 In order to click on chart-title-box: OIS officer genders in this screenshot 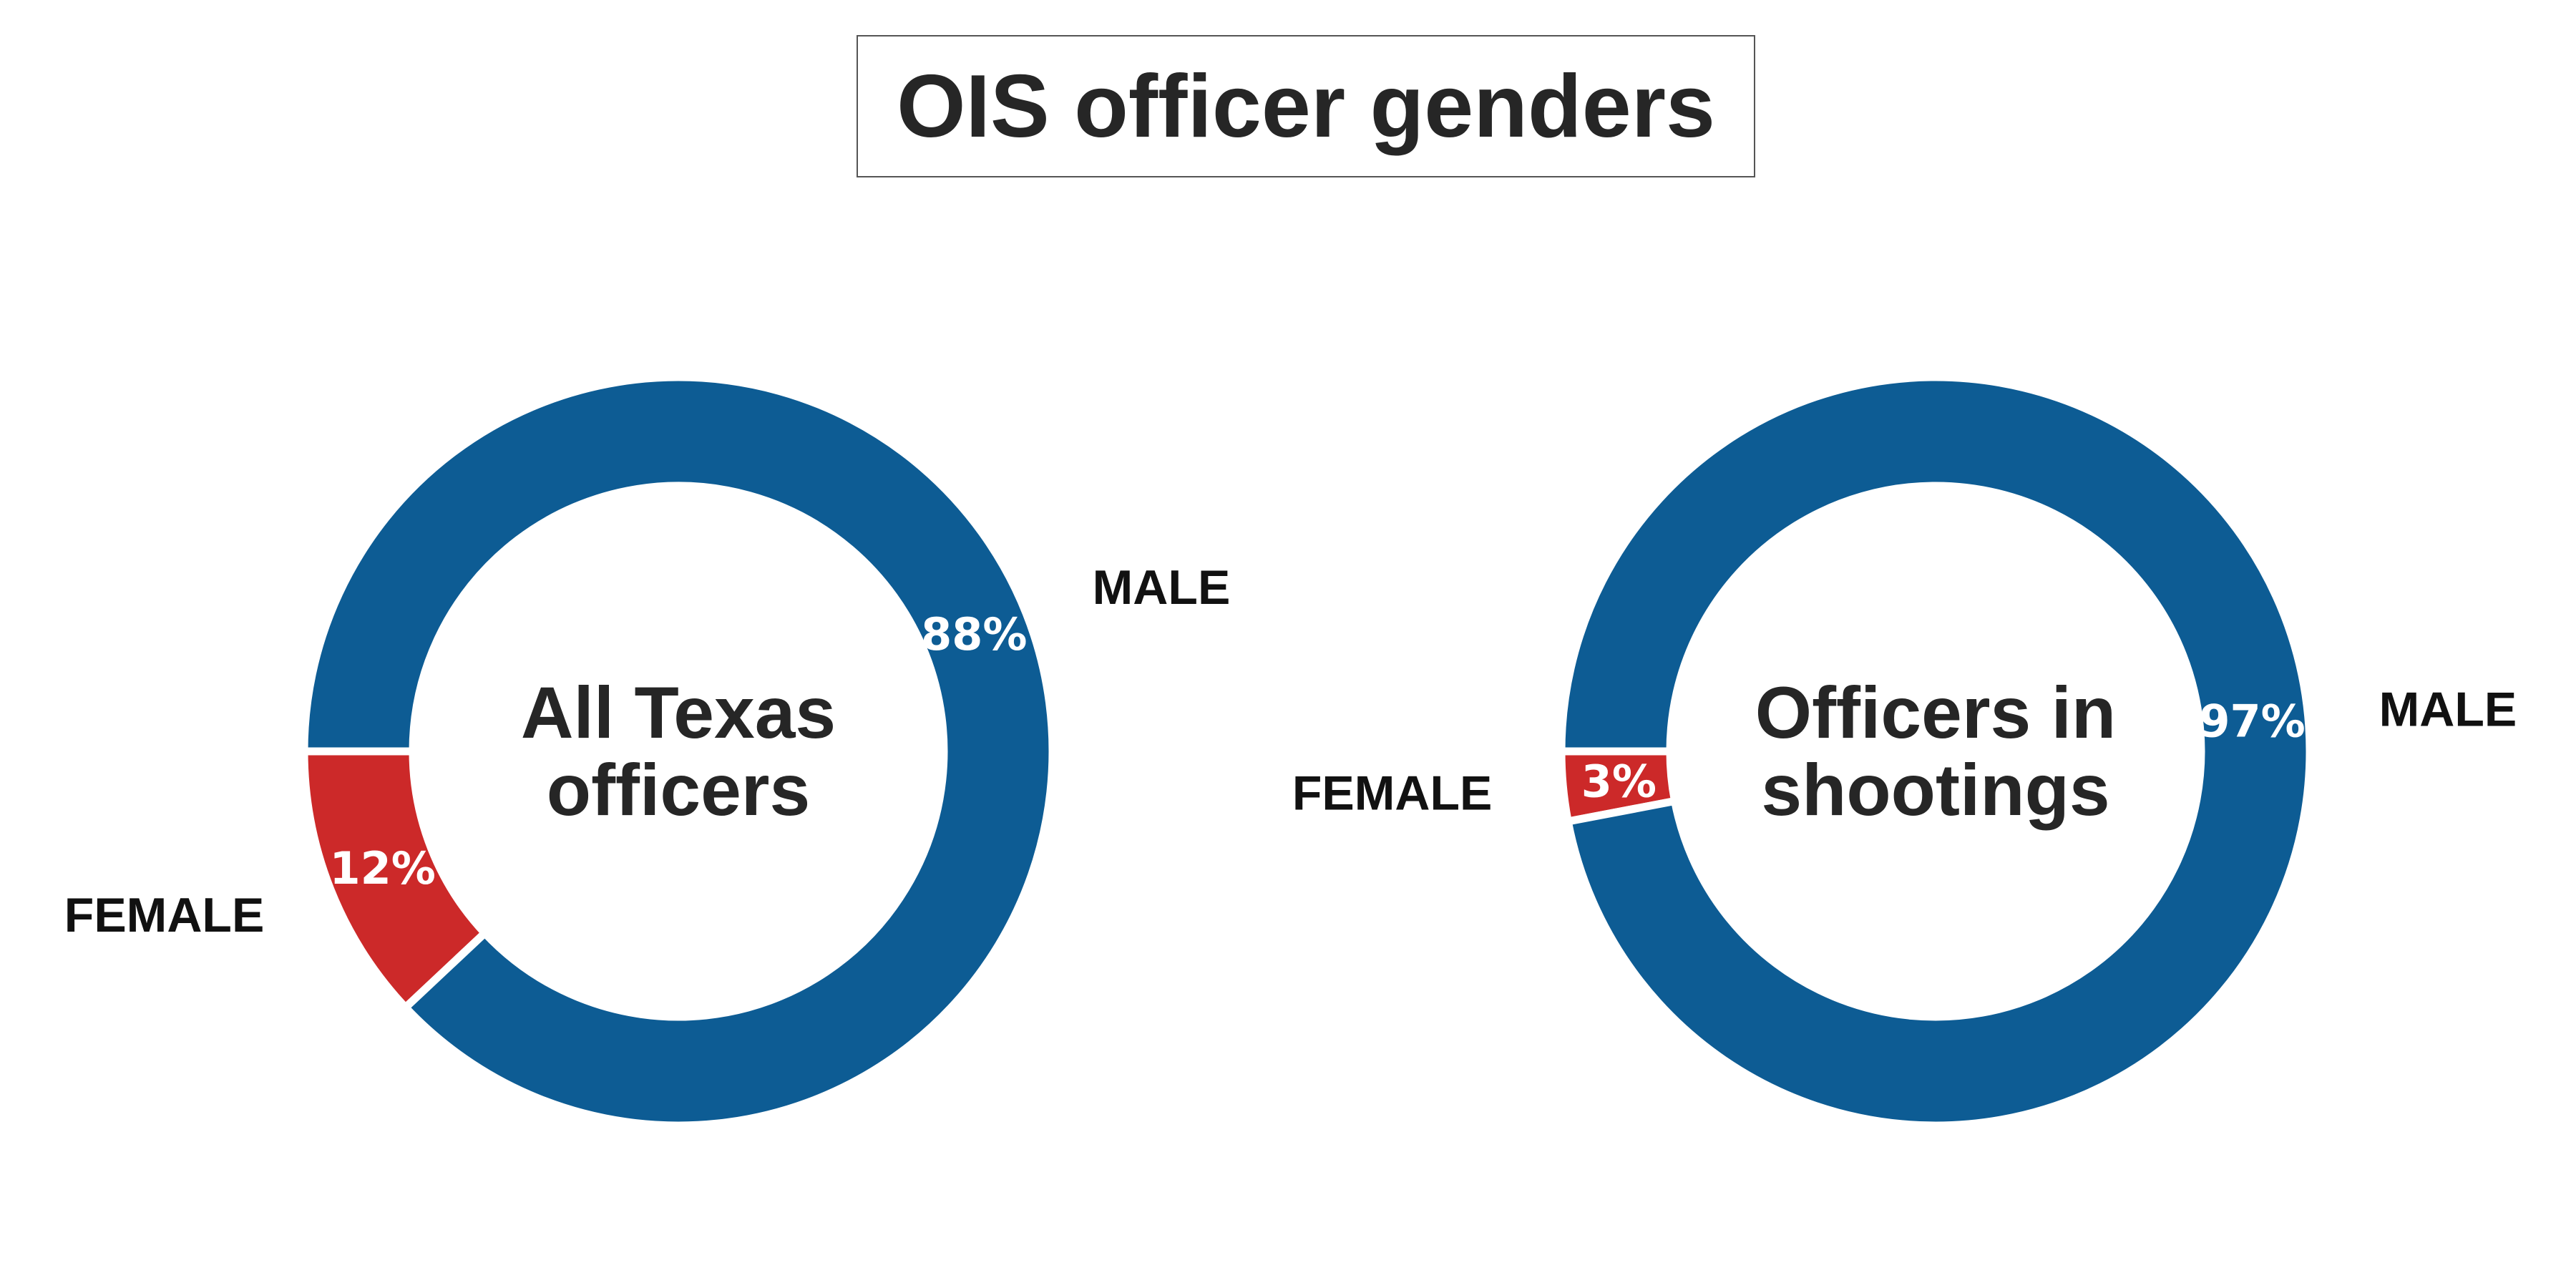, I will do `click(1306, 106)`.